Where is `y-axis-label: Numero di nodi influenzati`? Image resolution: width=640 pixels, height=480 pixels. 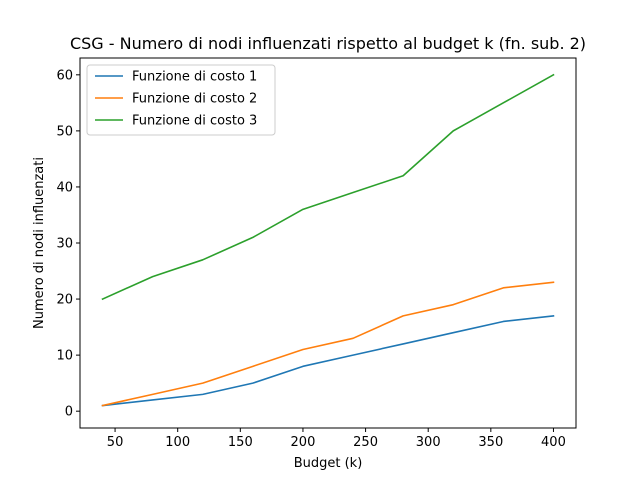
y-axis-label: Numero di nodi influenzati is located at coordinates (39, 243).